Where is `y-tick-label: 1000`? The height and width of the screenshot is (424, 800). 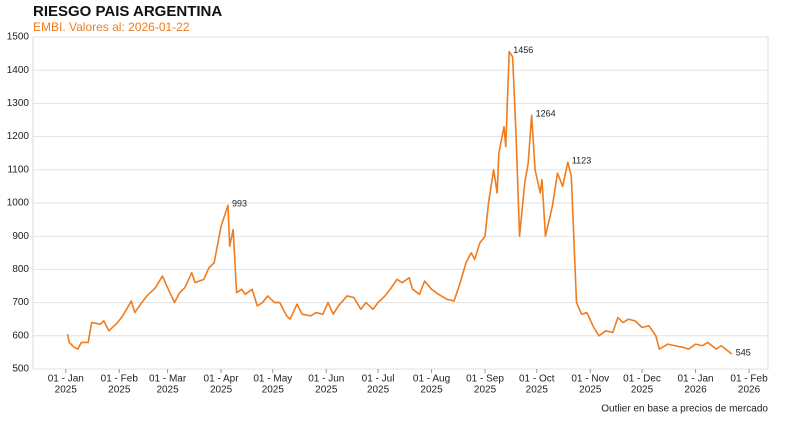
y-tick-label: 1000 is located at coordinates (18, 203).